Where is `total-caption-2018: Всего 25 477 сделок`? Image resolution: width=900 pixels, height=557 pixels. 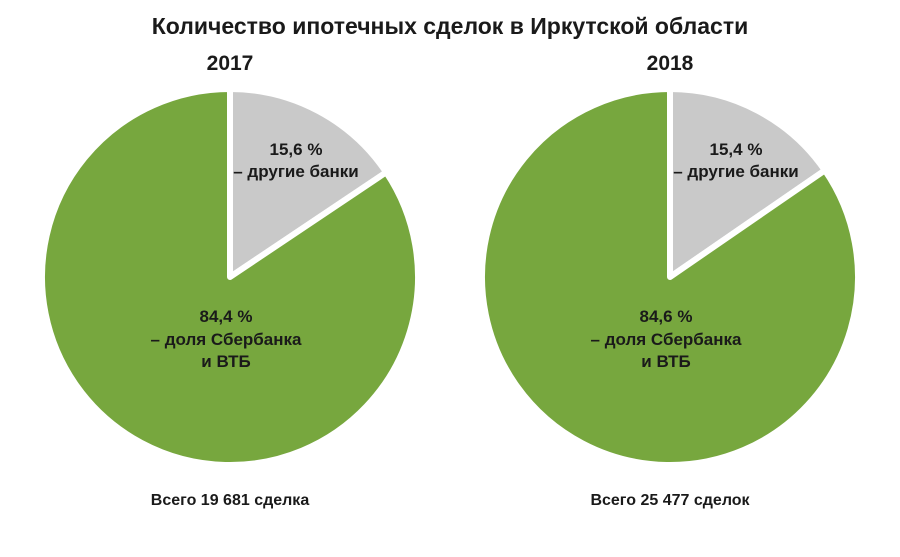 total-caption-2018: Всего 25 477 сделок is located at coordinates (670, 500).